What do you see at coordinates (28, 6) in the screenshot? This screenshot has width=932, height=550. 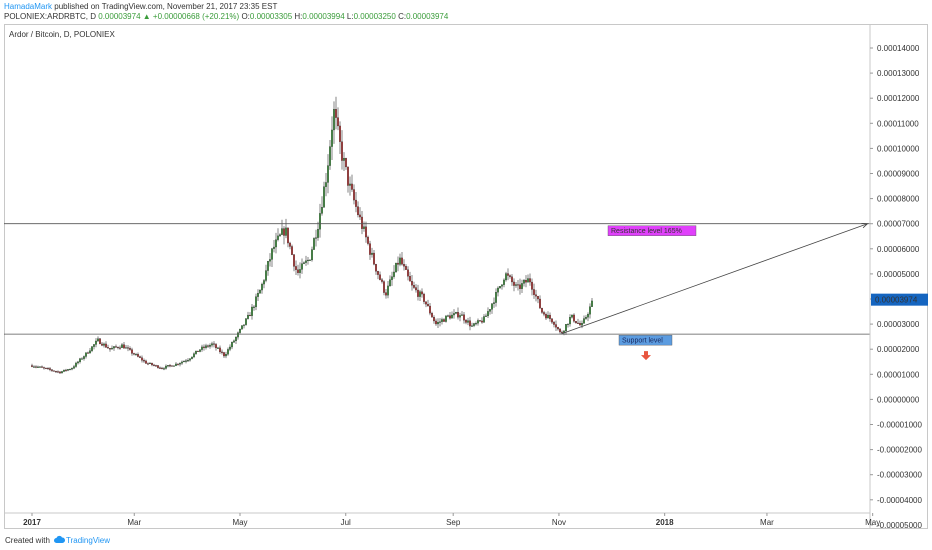 I see `author-link: HamadaMark` at bounding box center [28, 6].